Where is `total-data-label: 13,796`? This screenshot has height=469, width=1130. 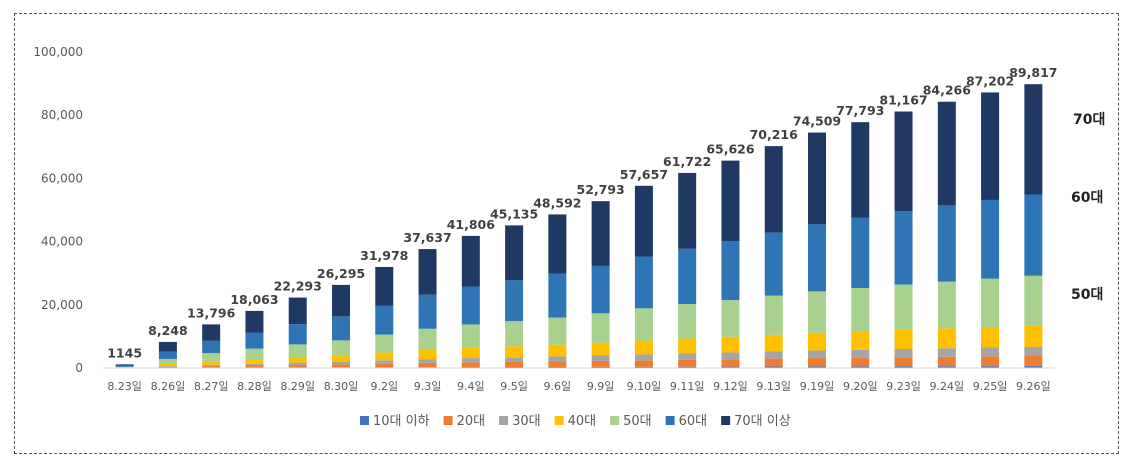 total-data-label: 13,796 is located at coordinates (211, 312).